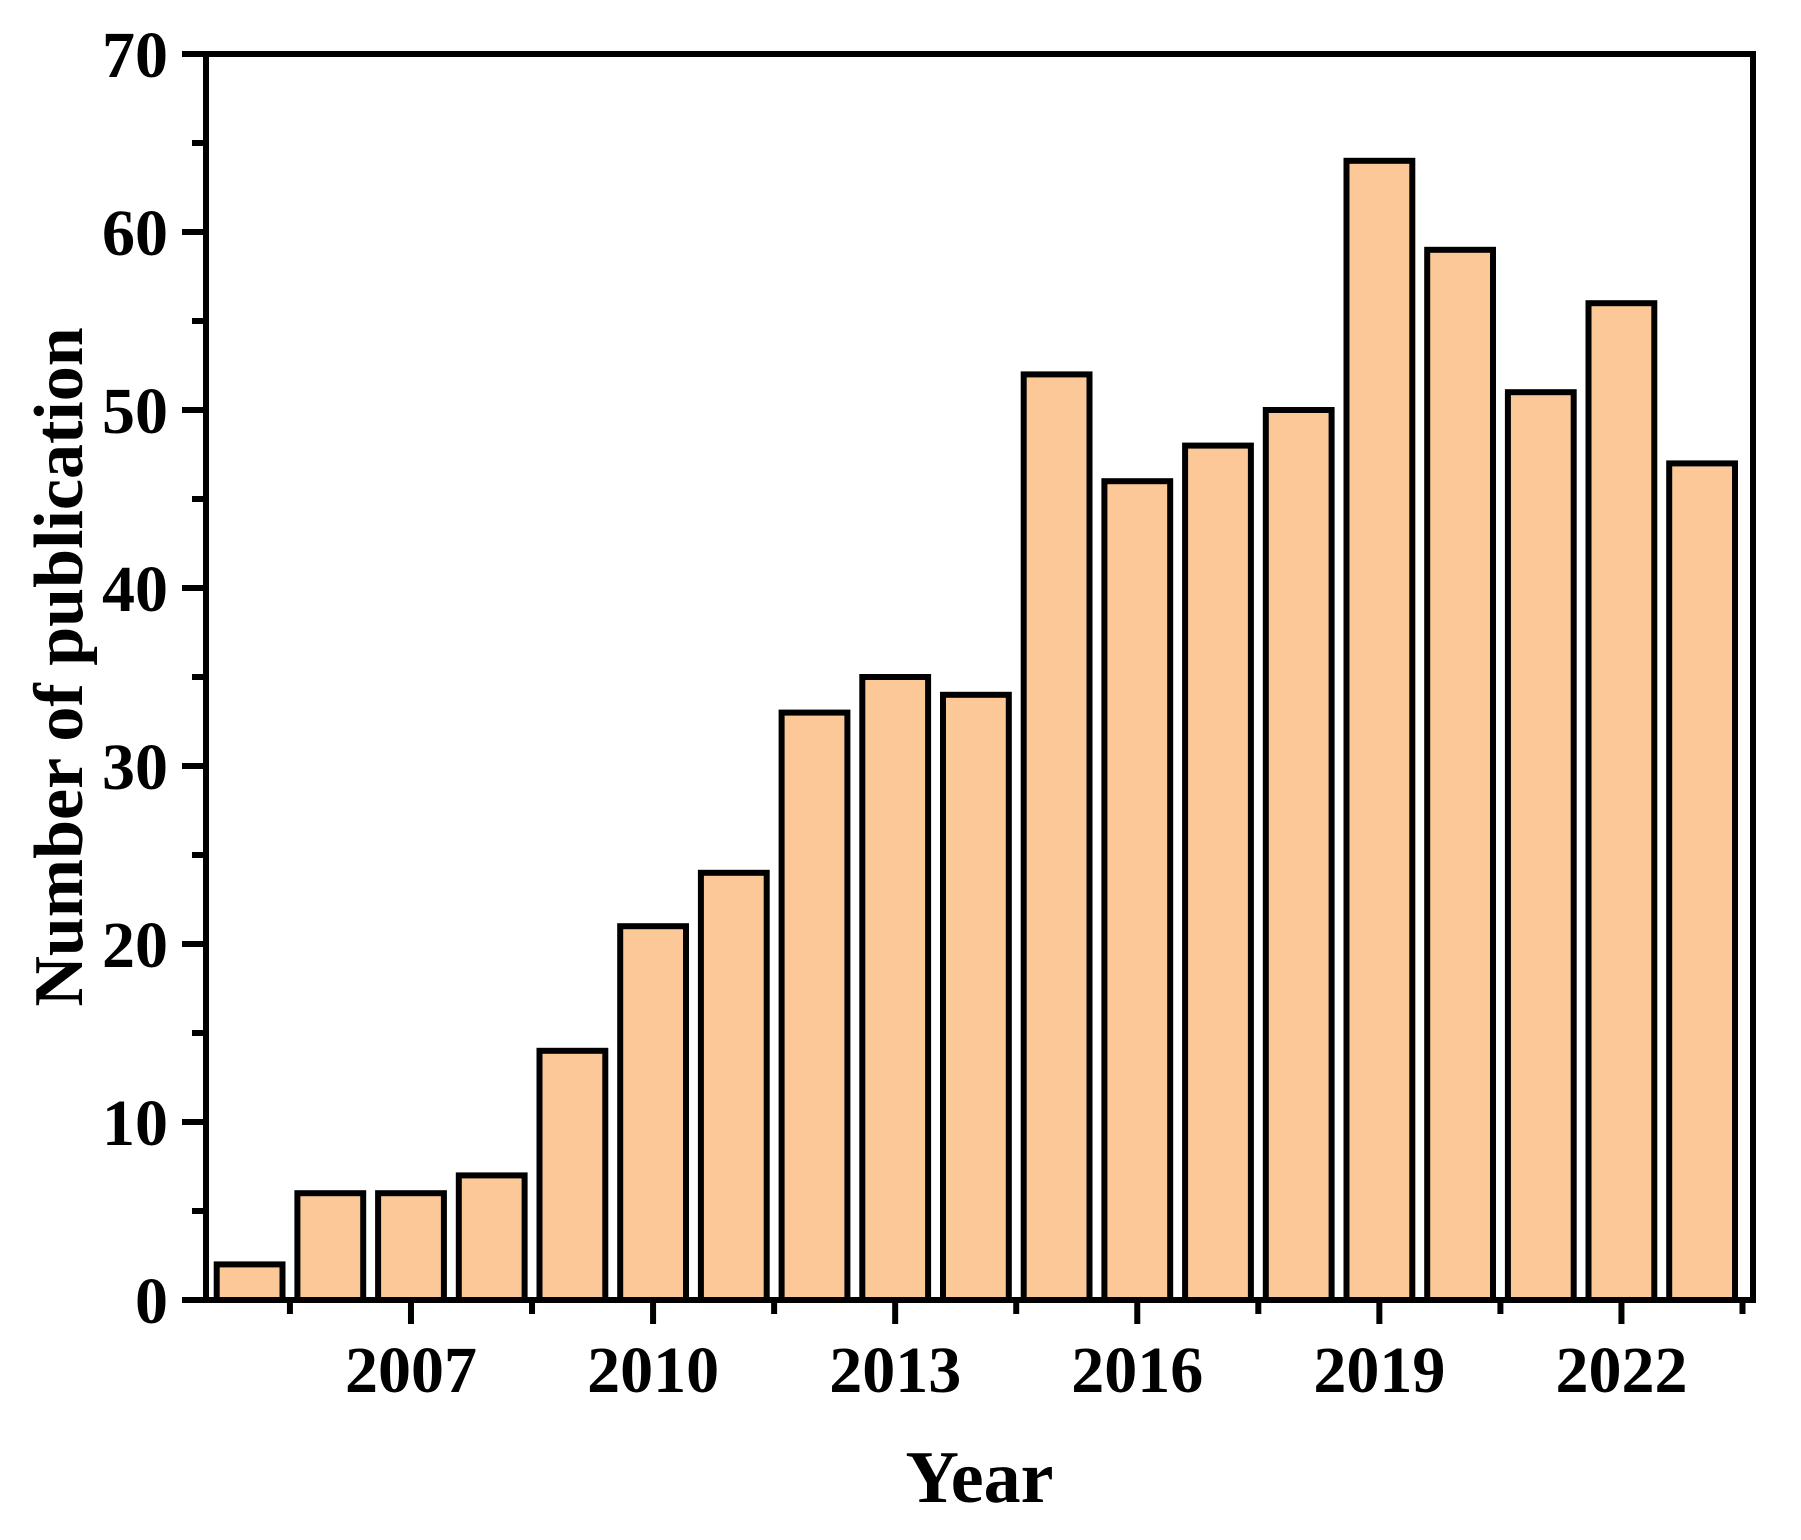 This screenshot has width=1801, height=1540. What do you see at coordinates (135, 945) in the screenshot?
I see `y-tick-label-20: 20` at bounding box center [135, 945].